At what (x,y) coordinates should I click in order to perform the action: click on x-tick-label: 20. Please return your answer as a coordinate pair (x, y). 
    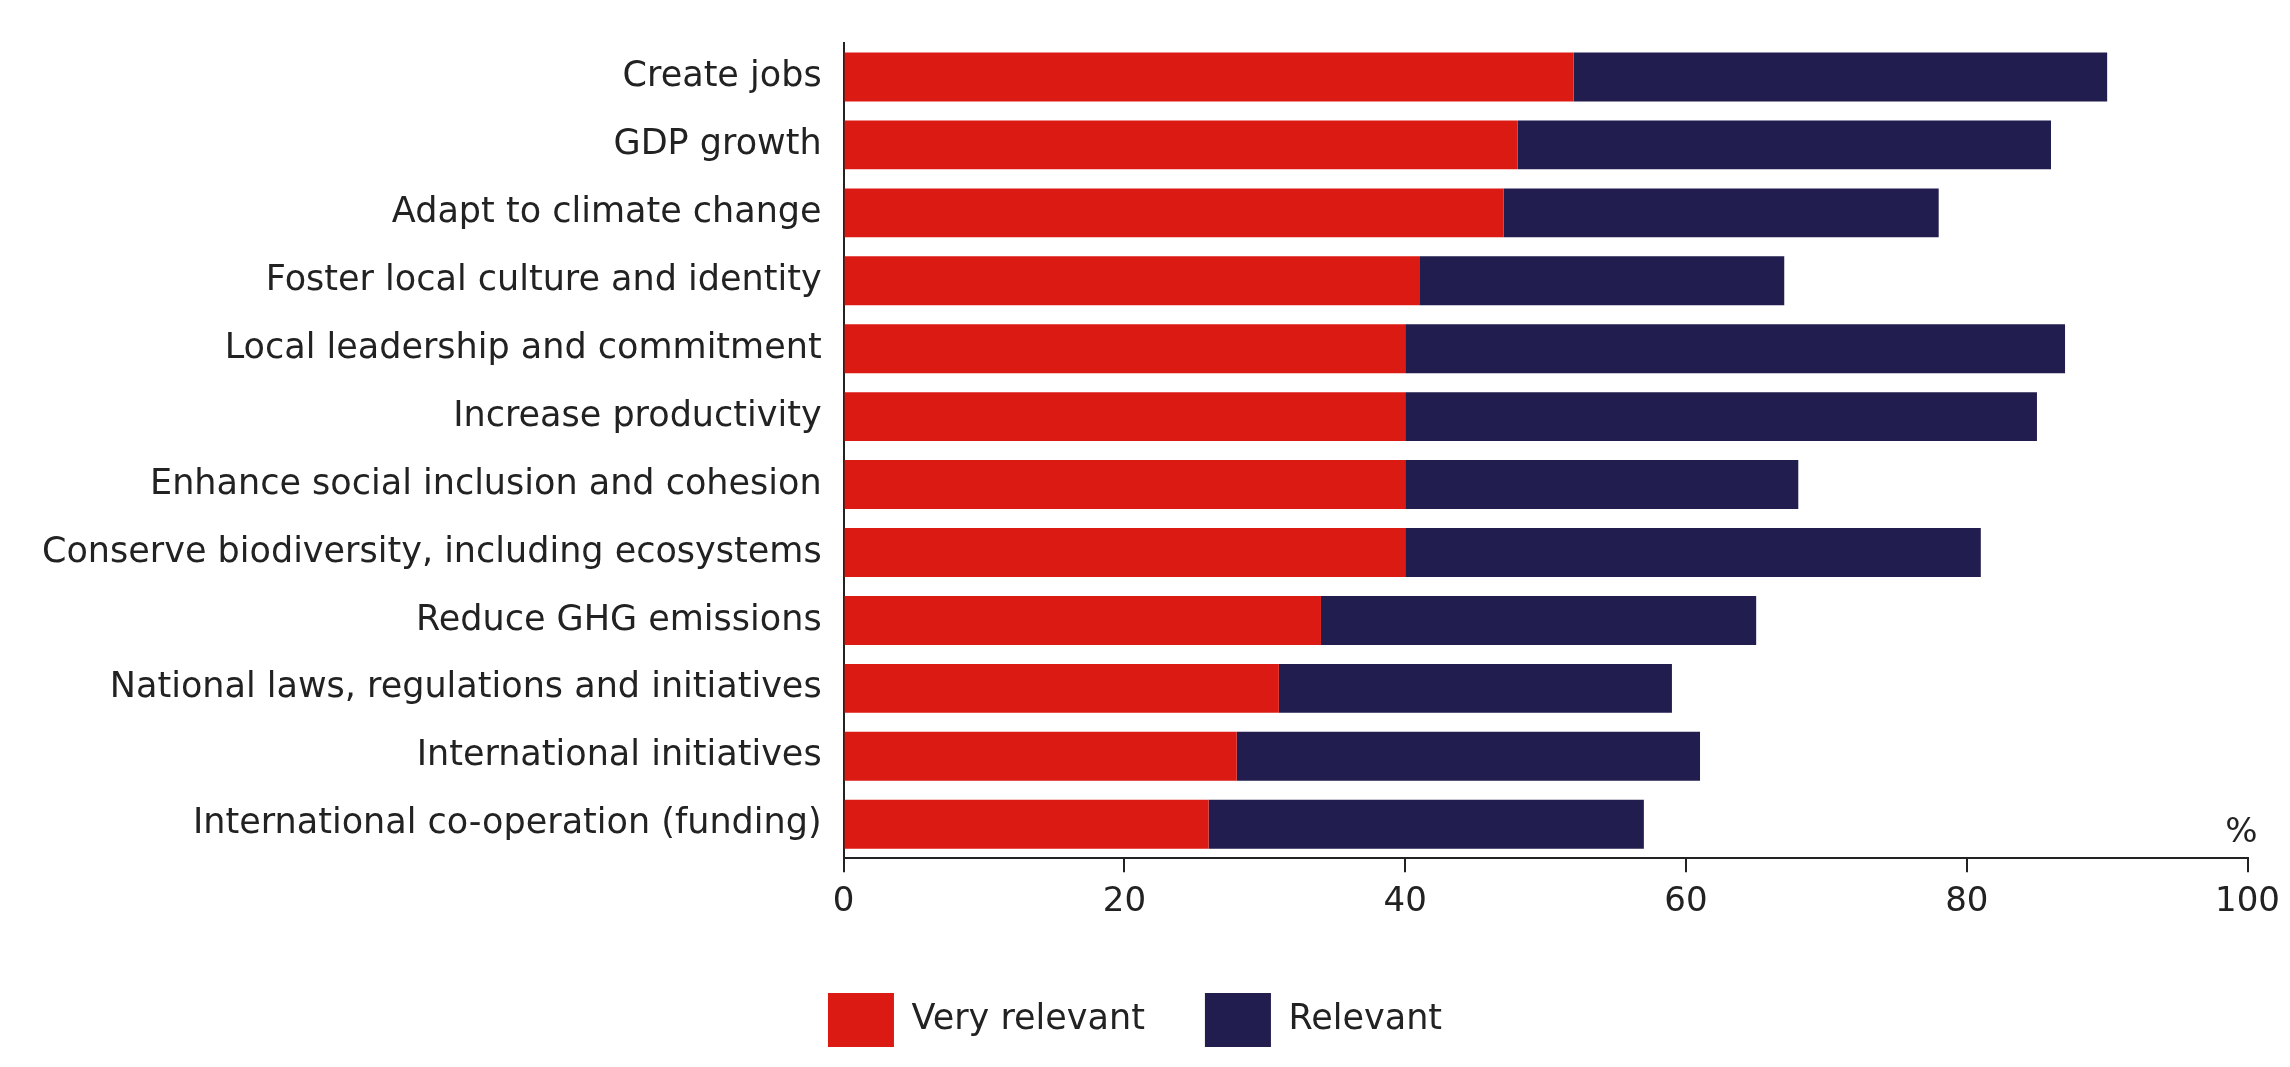
    Looking at the image, I should click on (1124, 899).